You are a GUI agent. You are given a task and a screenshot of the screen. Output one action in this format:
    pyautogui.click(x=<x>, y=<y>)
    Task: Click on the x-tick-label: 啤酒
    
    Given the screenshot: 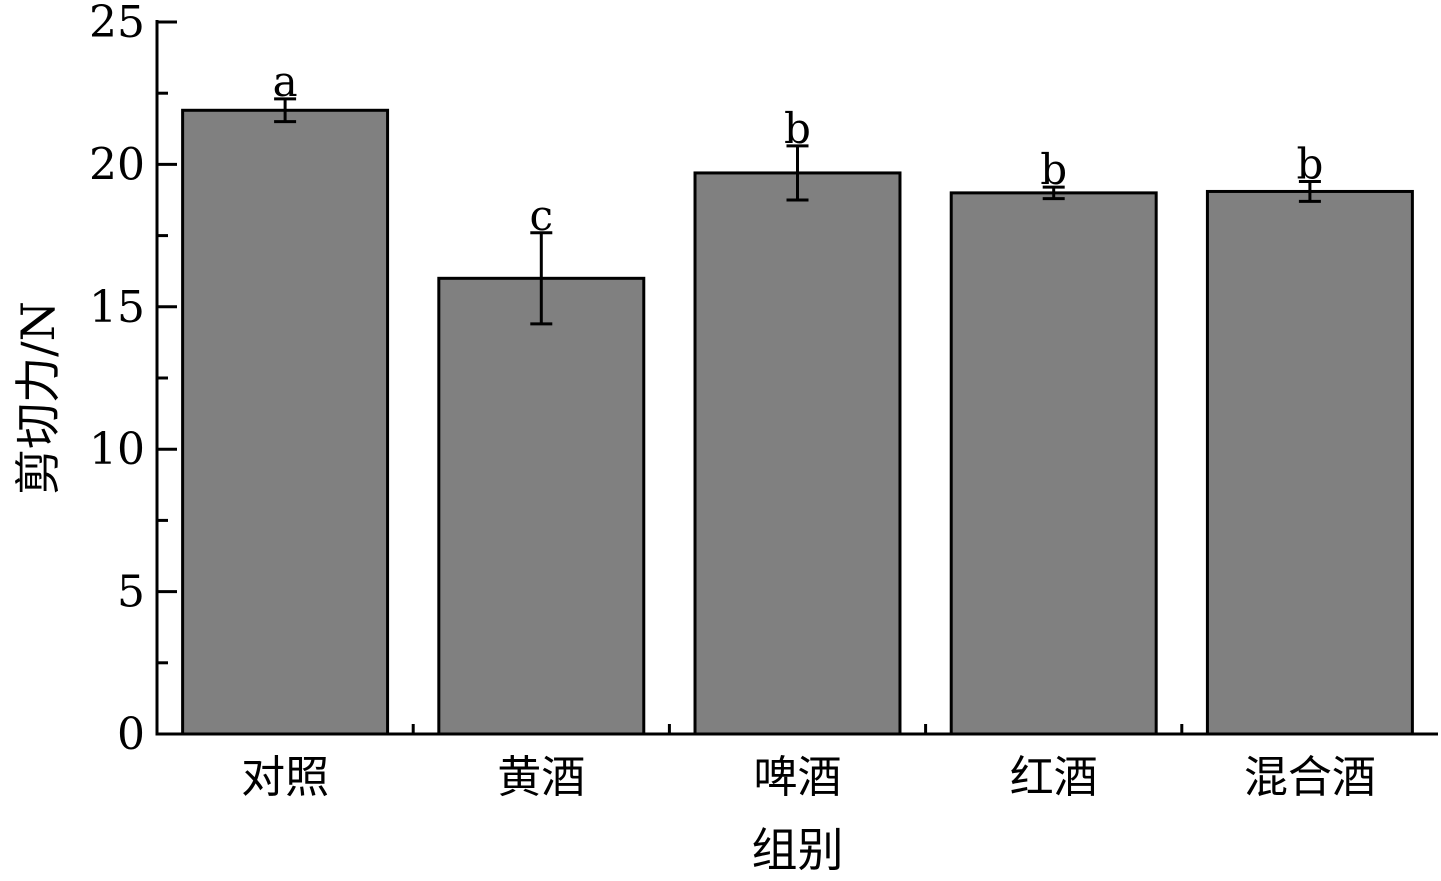 What is the action you would take?
    pyautogui.click(x=798, y=777)
    